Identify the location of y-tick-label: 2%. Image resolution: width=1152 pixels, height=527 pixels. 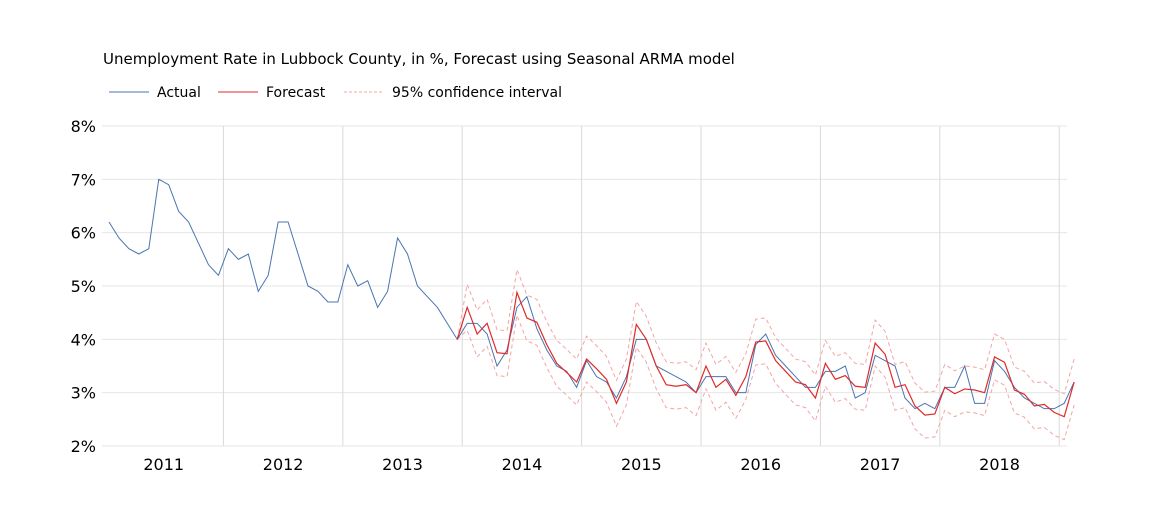
(83, 446).